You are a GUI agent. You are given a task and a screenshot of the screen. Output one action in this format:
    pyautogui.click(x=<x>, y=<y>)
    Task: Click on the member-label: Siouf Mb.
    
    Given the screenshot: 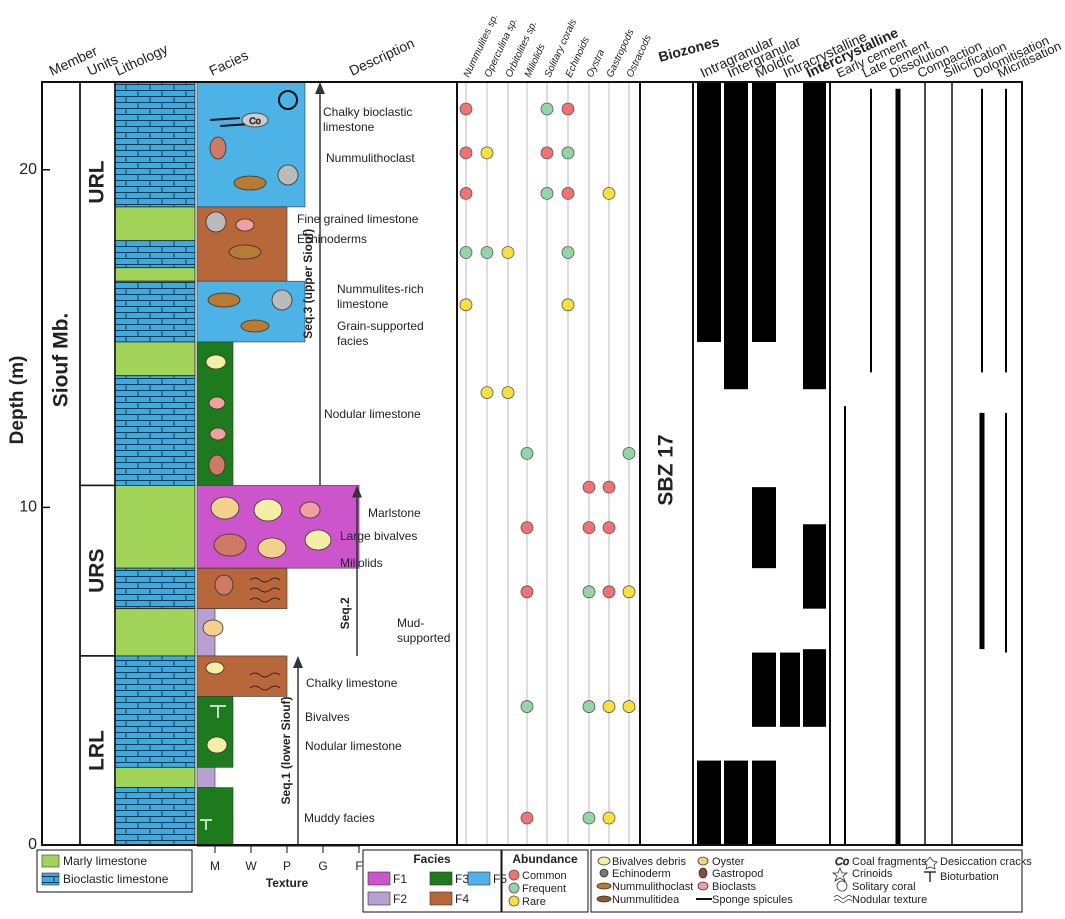 What is the action you would take?
    pyautogui.click(x=61, y=360)
    